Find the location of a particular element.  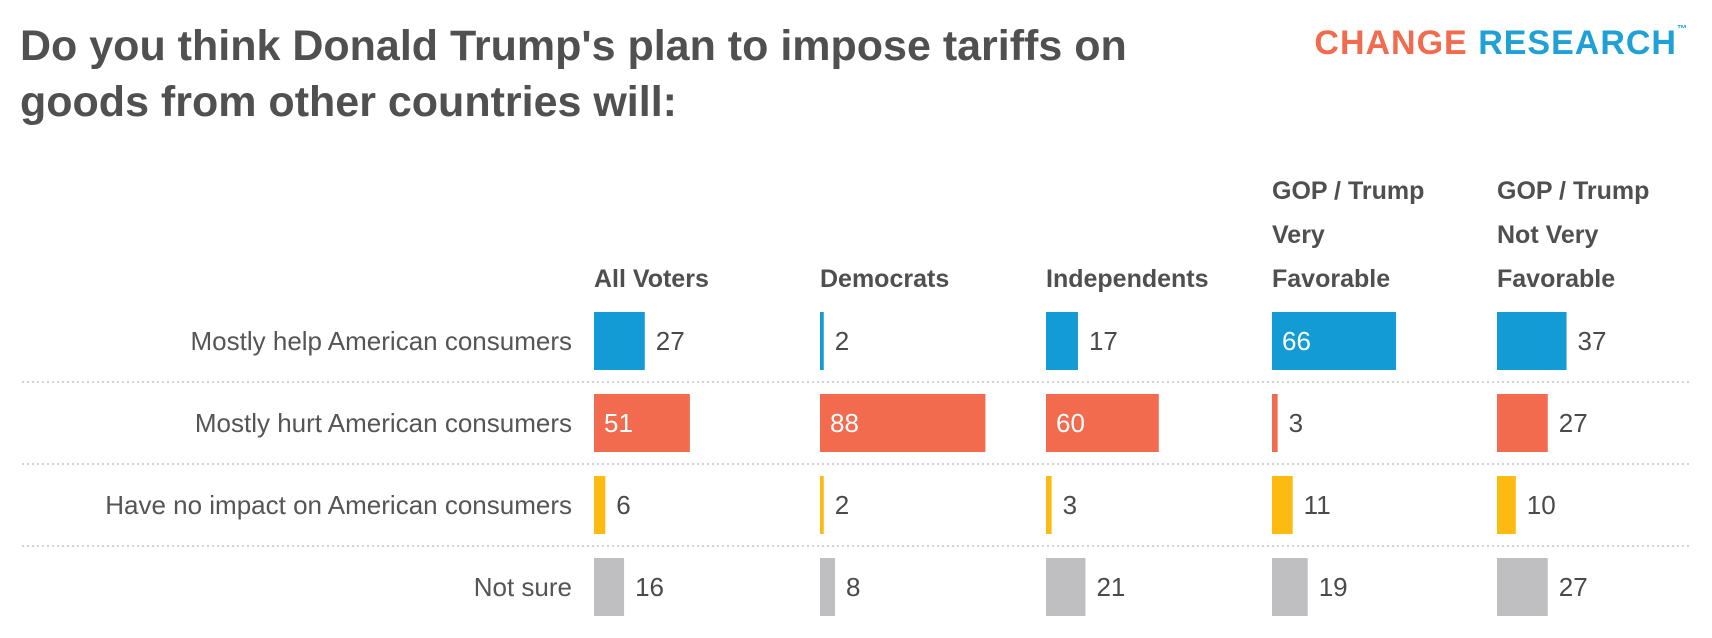

row-label: Mostly hurt American consumers is located at coordinates (383, 423).